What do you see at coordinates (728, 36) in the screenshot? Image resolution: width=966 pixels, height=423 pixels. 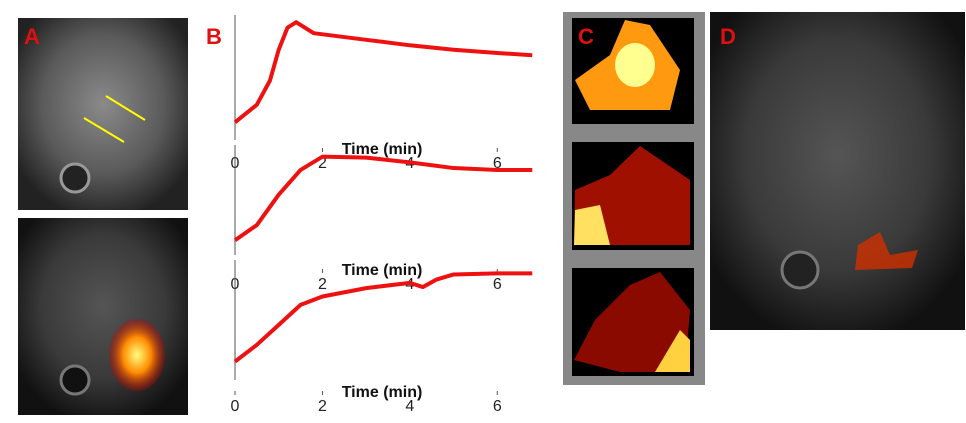 I see `panel-label: D` at bounding box center [728, 36].